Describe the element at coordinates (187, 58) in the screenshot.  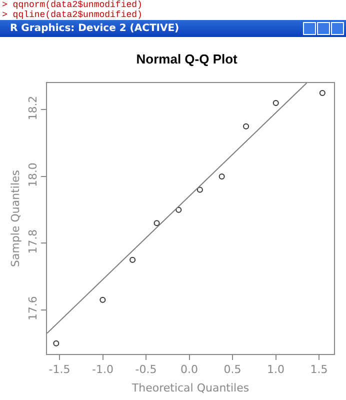
I see `chart-title: Normal Q-Q Plot` at that location.